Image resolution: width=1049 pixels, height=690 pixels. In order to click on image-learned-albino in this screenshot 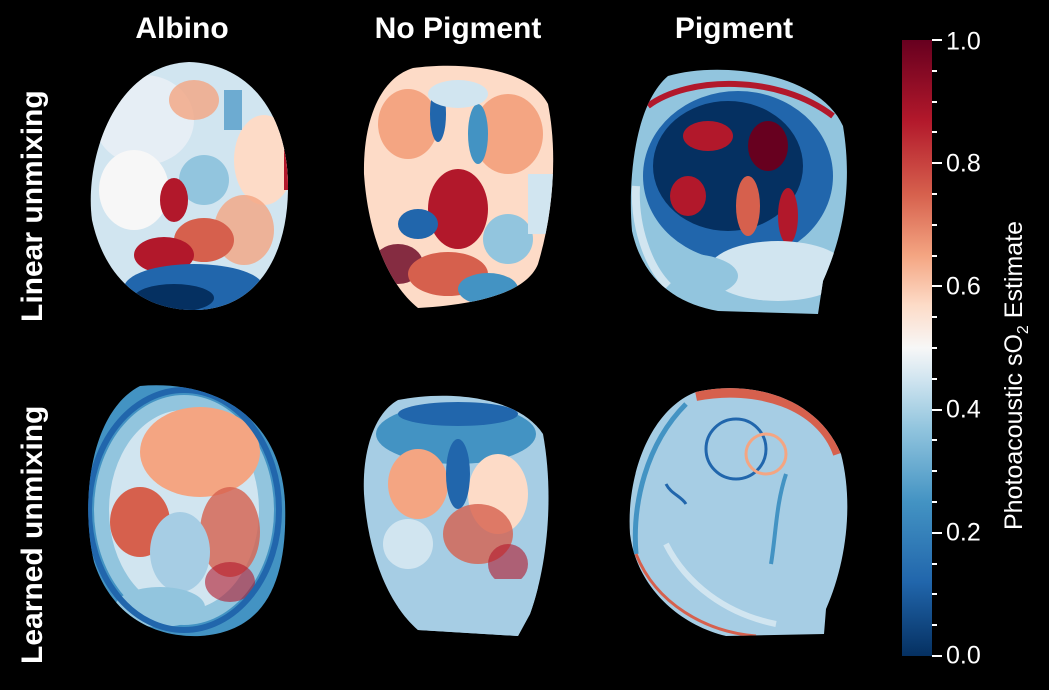, I will do `click(184, 510)`.